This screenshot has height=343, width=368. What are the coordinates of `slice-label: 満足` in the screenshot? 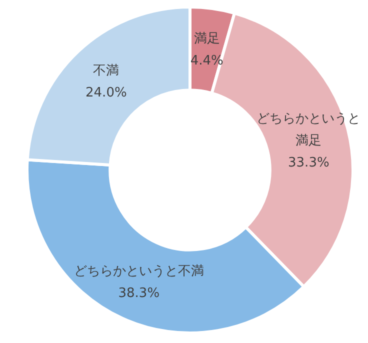 It's located at (207, 38).